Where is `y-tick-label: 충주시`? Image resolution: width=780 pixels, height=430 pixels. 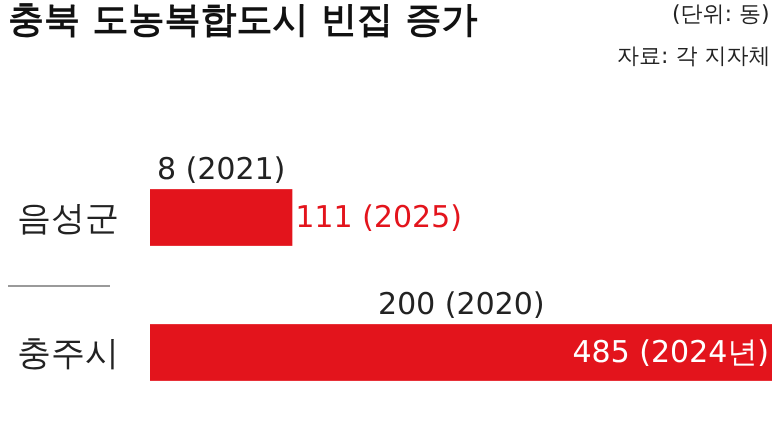 y-tick-label: 충주시 is located at coordinates (68, 353).